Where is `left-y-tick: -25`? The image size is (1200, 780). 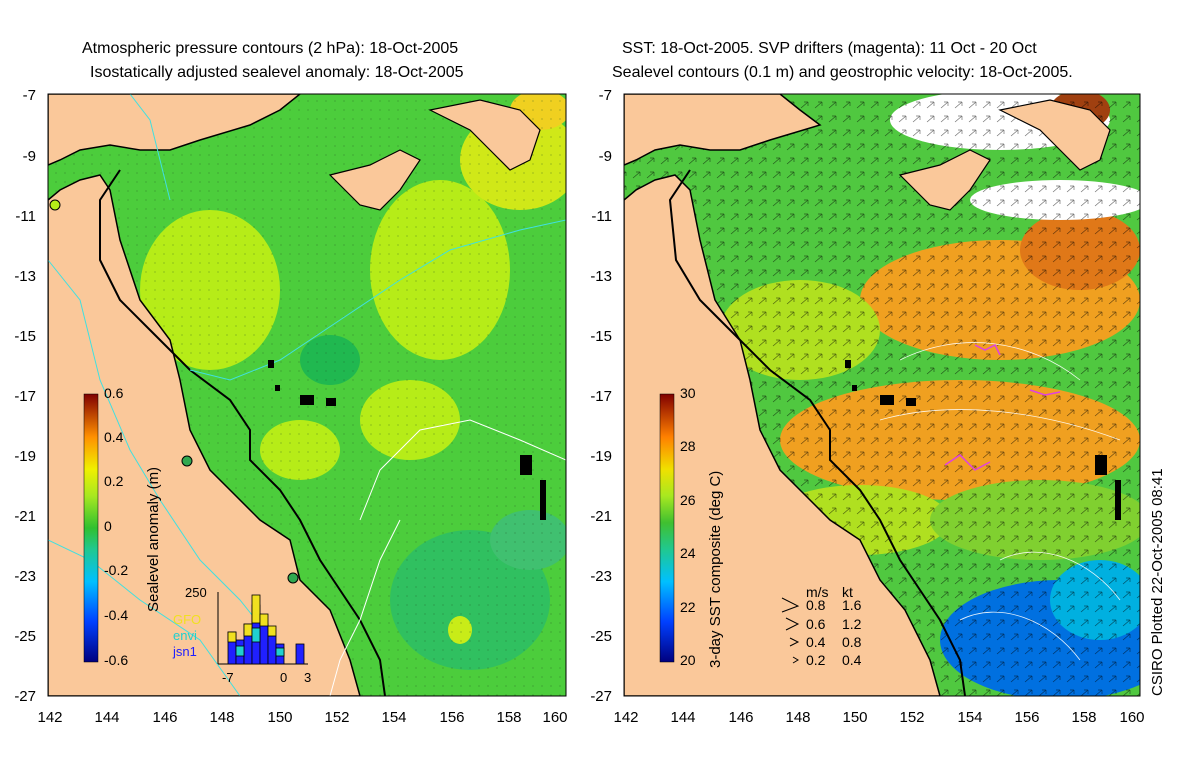 left-y-tick: -25 is located at coordinates (25, 636).